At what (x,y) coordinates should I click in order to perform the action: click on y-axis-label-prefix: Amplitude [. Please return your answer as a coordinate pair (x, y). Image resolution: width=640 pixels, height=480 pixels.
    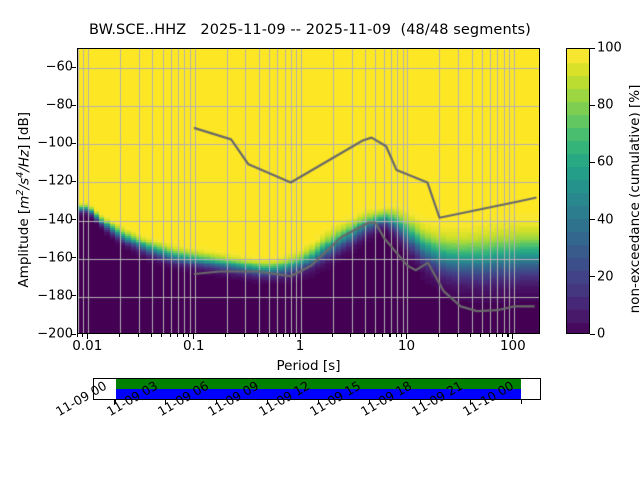
    Looking at the image, I should click on (23, 248).